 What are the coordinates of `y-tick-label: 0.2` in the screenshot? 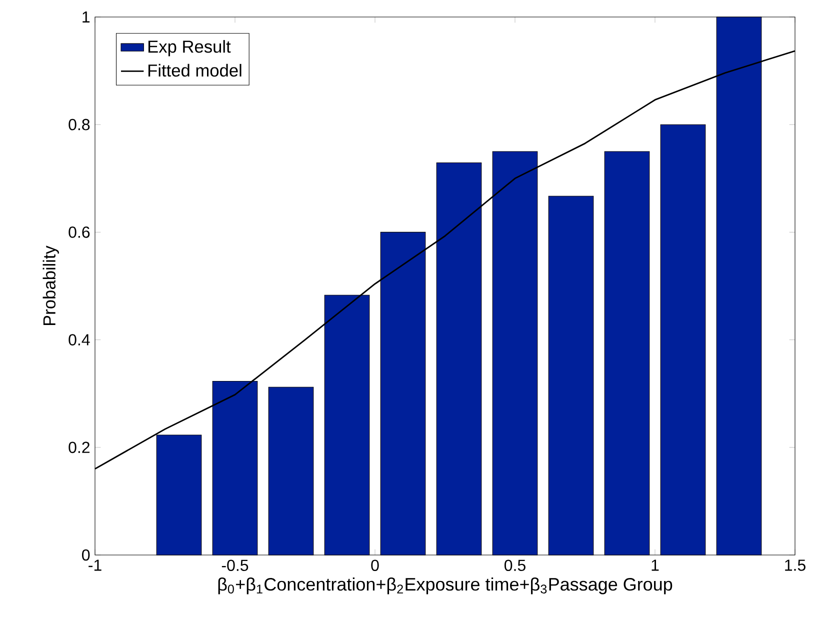 It's located at (79, 448).